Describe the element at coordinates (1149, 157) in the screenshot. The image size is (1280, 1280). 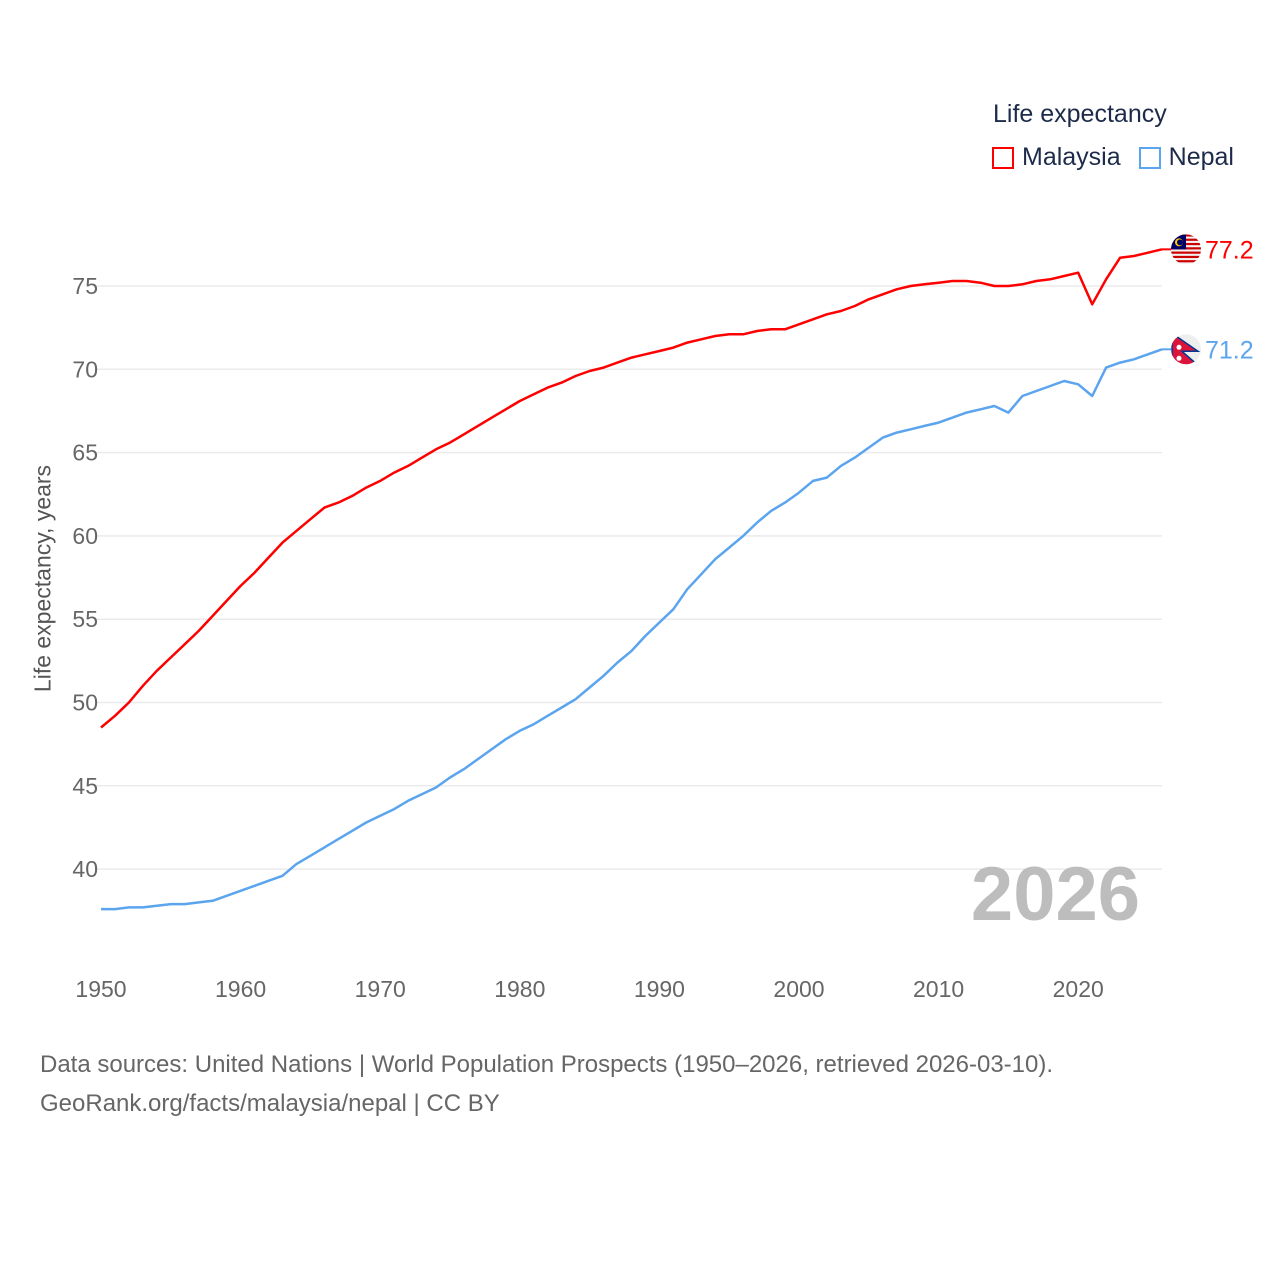
I see `legend-swatch-nepal` at that location.